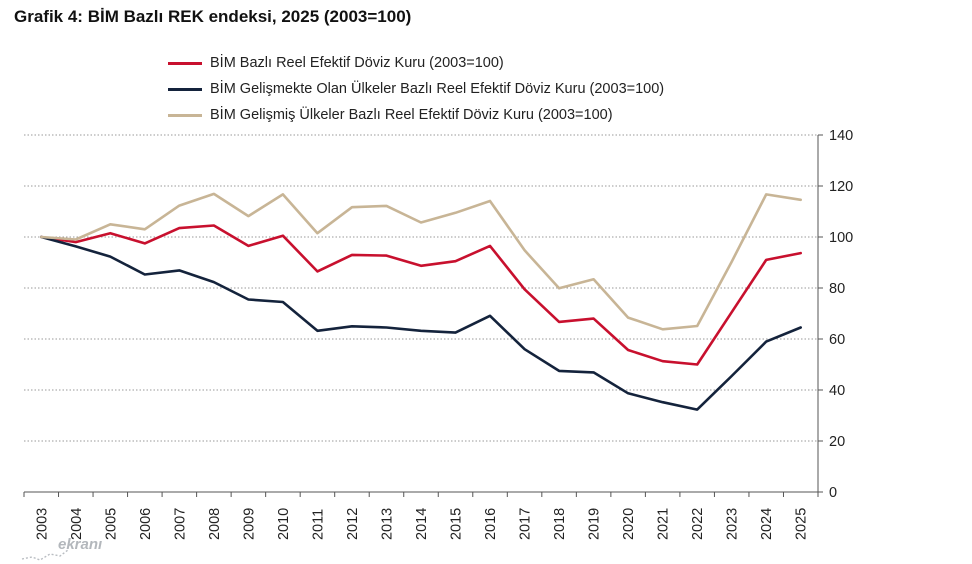 This screenshot has width=972, height=564. Describe the element at coordinates (387, 524) in the screenshot. I see `x-tick-label-2013: 2013` at that location.